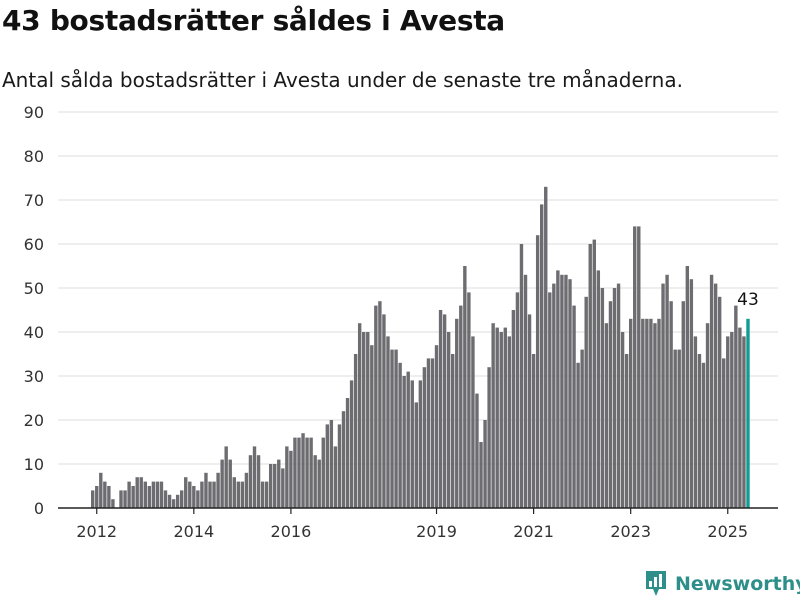  Describe the element at coordinates (533, 531) in the screenshot. I see `x-tick-label: 2021` at that location.